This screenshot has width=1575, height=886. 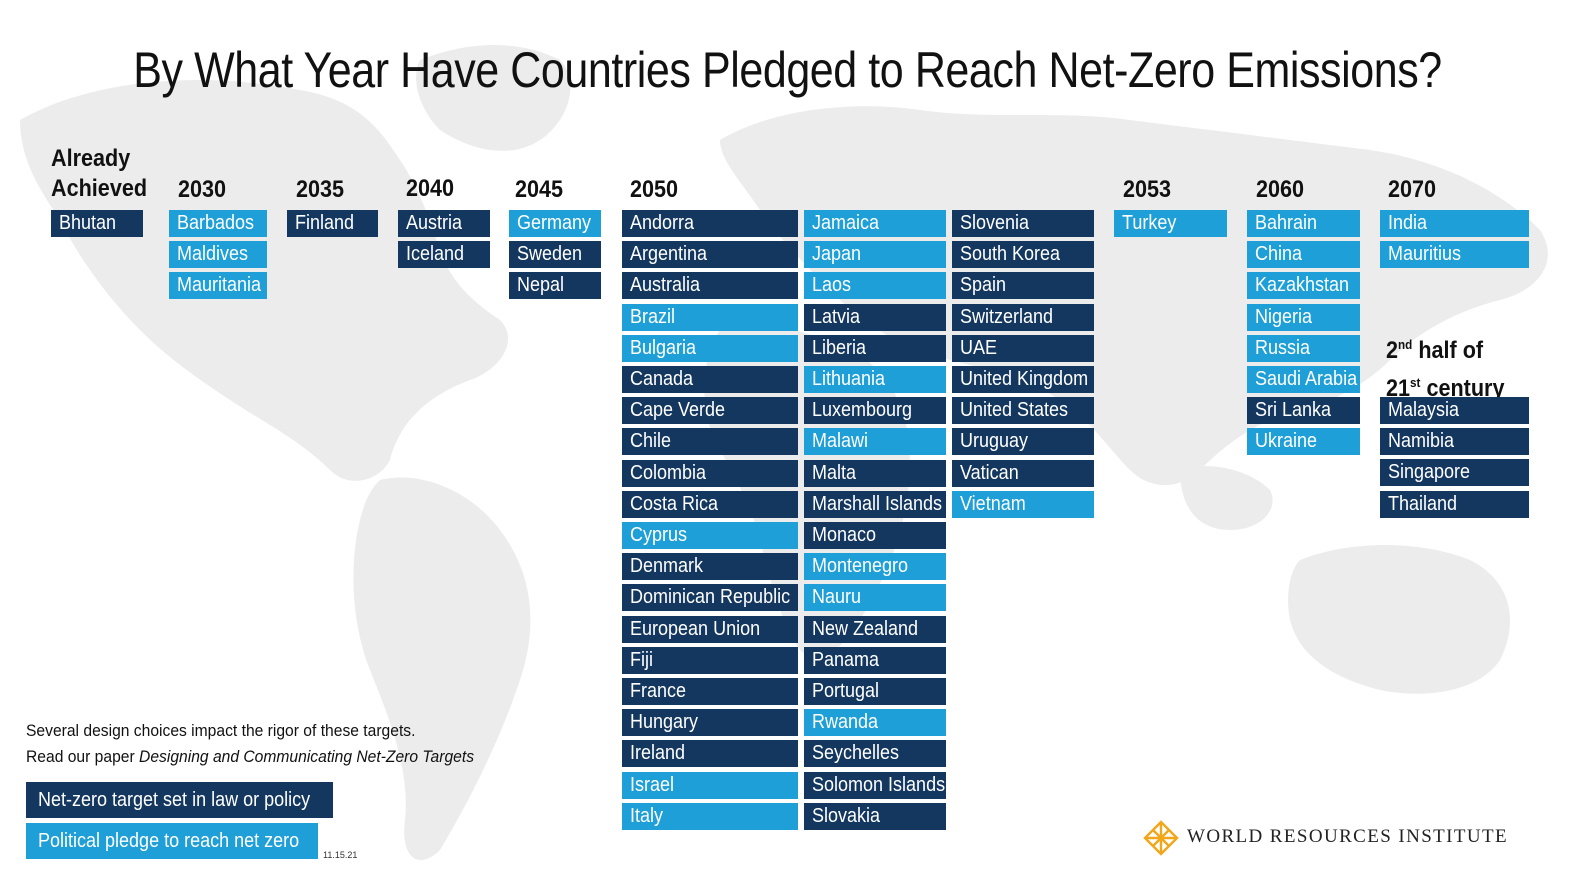 What do you see at coordinates (541, 285) in the screenshot?
I see `country-name: Nepal` at bounding box center [541, 285].